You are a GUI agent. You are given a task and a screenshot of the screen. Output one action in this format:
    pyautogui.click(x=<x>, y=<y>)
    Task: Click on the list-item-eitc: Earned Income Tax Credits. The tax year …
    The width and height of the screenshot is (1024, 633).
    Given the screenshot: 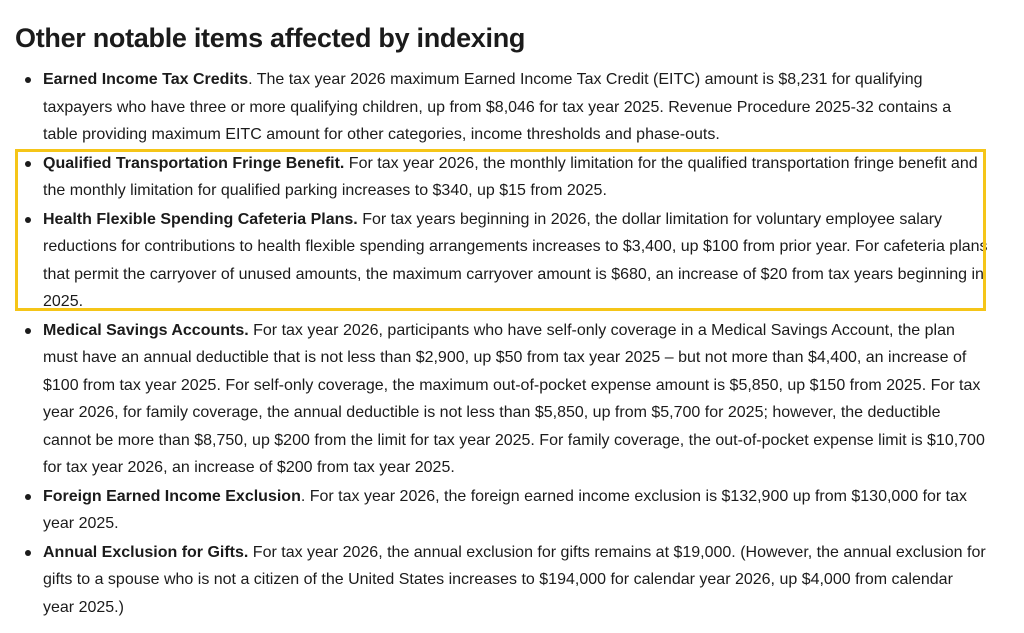 What is the action you would take?
    pyautogui.click(x=494, y=107)
    